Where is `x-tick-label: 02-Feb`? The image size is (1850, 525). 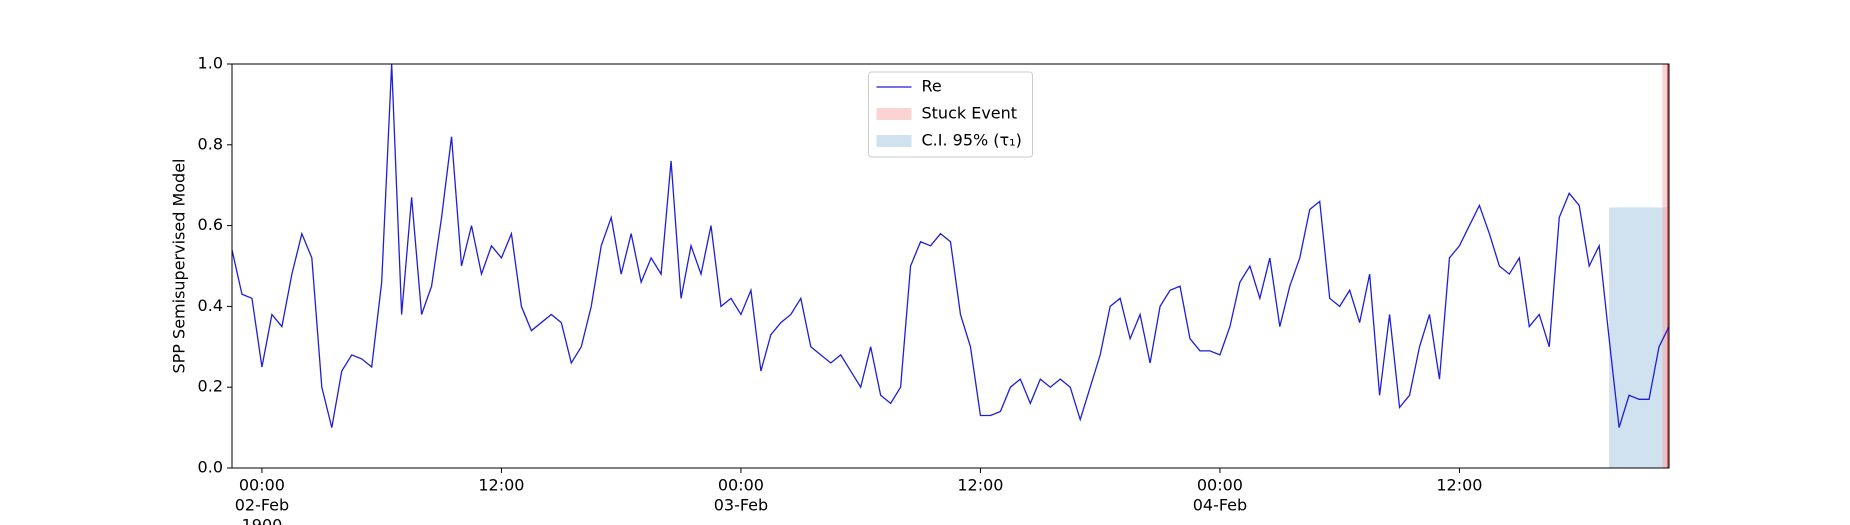 x-tick-label: 02-Feb is located at coordinates (262, 505).